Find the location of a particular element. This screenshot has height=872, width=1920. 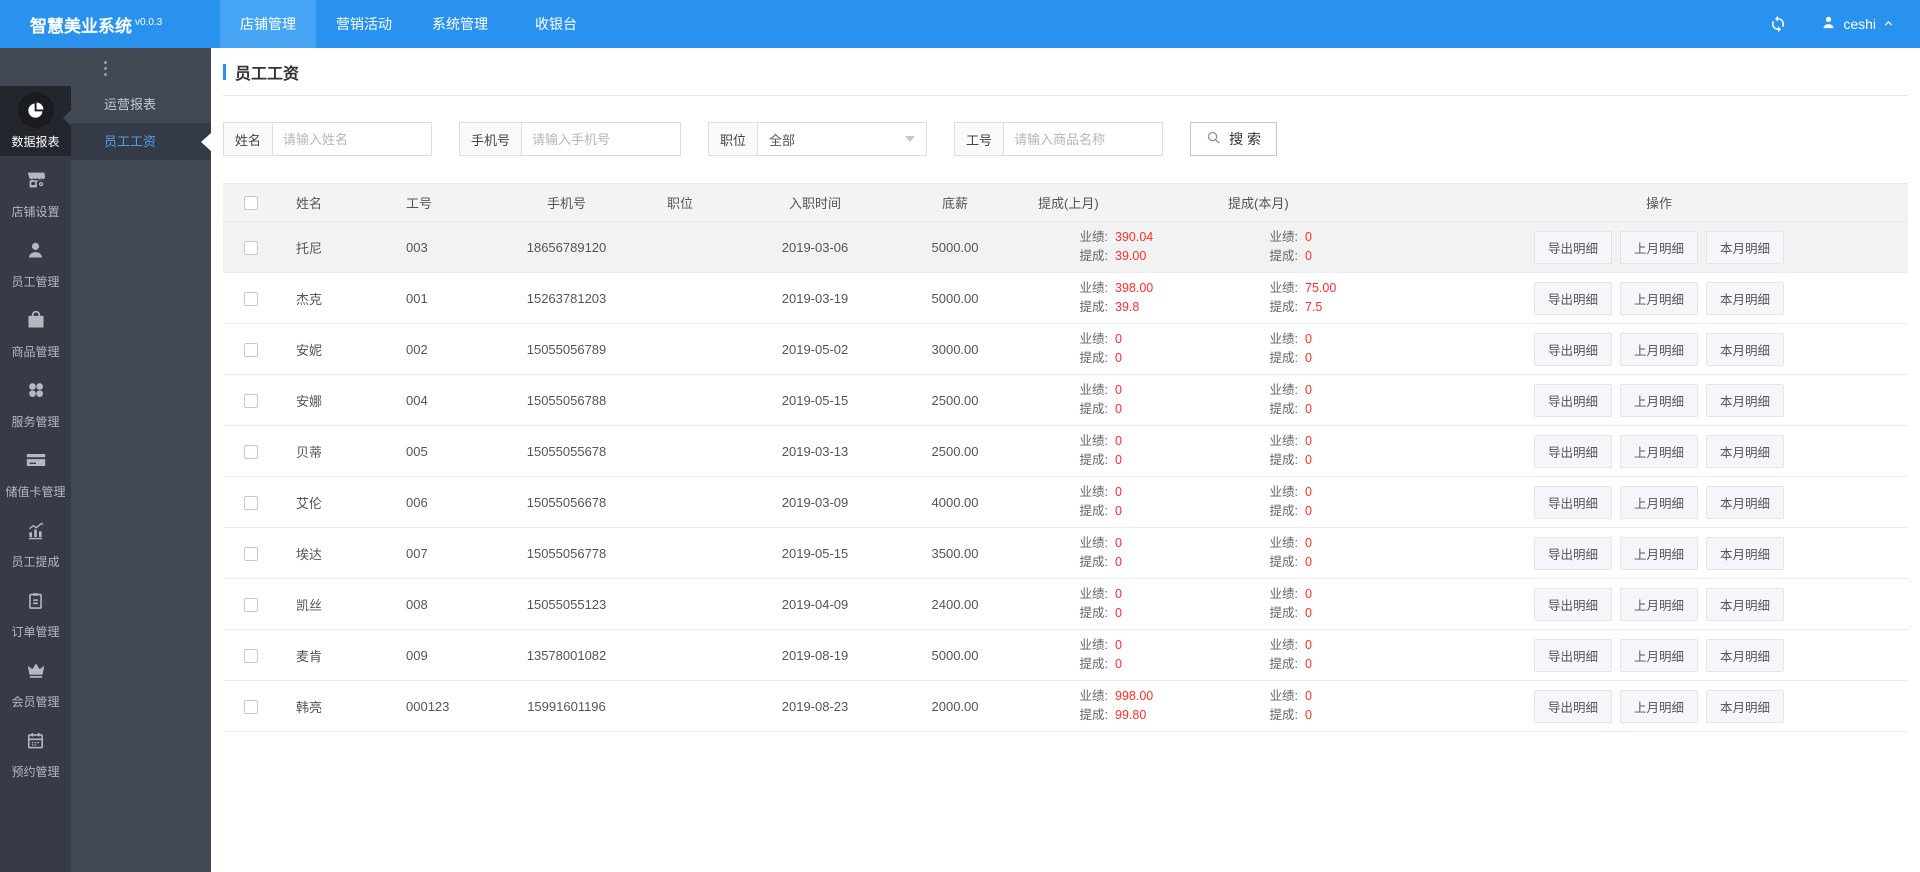

sidebar-item-appointment-management: 预约管理 is located at coordinates (35, 751).